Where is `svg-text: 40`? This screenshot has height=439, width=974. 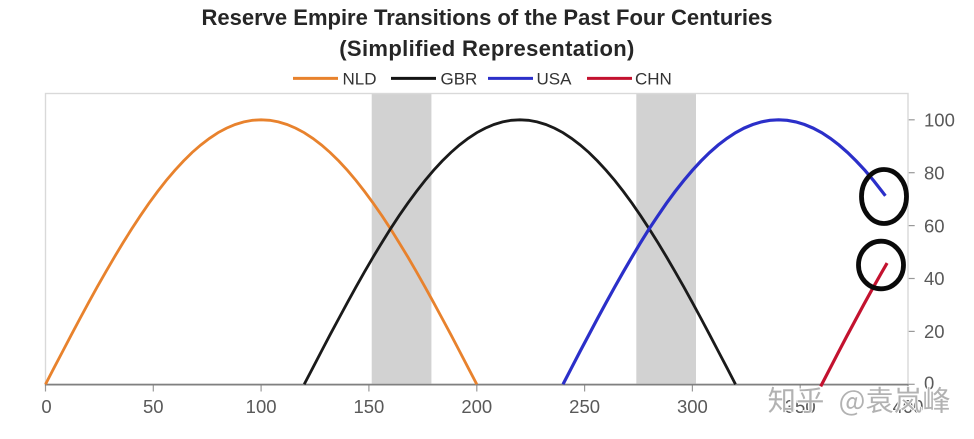 svg-text: 40 is located at coordinates (934, 278).